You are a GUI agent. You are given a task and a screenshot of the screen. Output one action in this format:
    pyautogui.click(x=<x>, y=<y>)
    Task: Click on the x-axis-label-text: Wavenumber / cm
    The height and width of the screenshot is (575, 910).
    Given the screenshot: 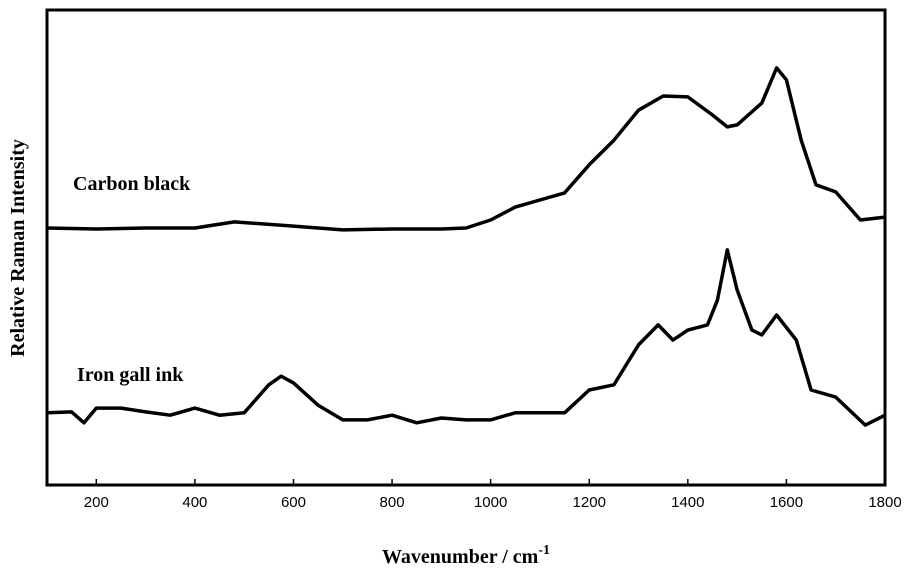 What is the action you would take?
    pyautogui.click(x=460, y=557)
    